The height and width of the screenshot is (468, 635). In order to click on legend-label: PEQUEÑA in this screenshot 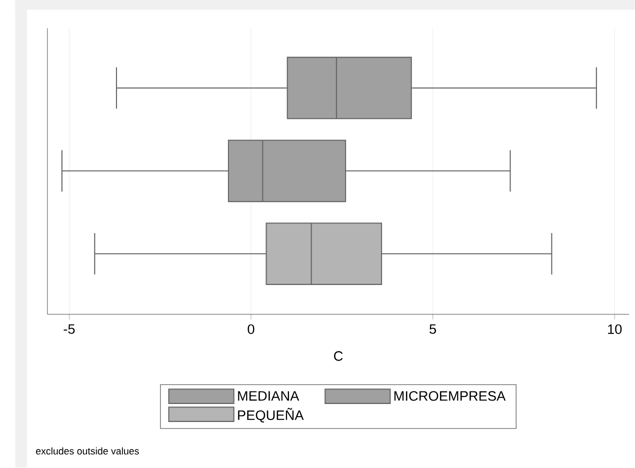, I will do `click(271, 415)`.